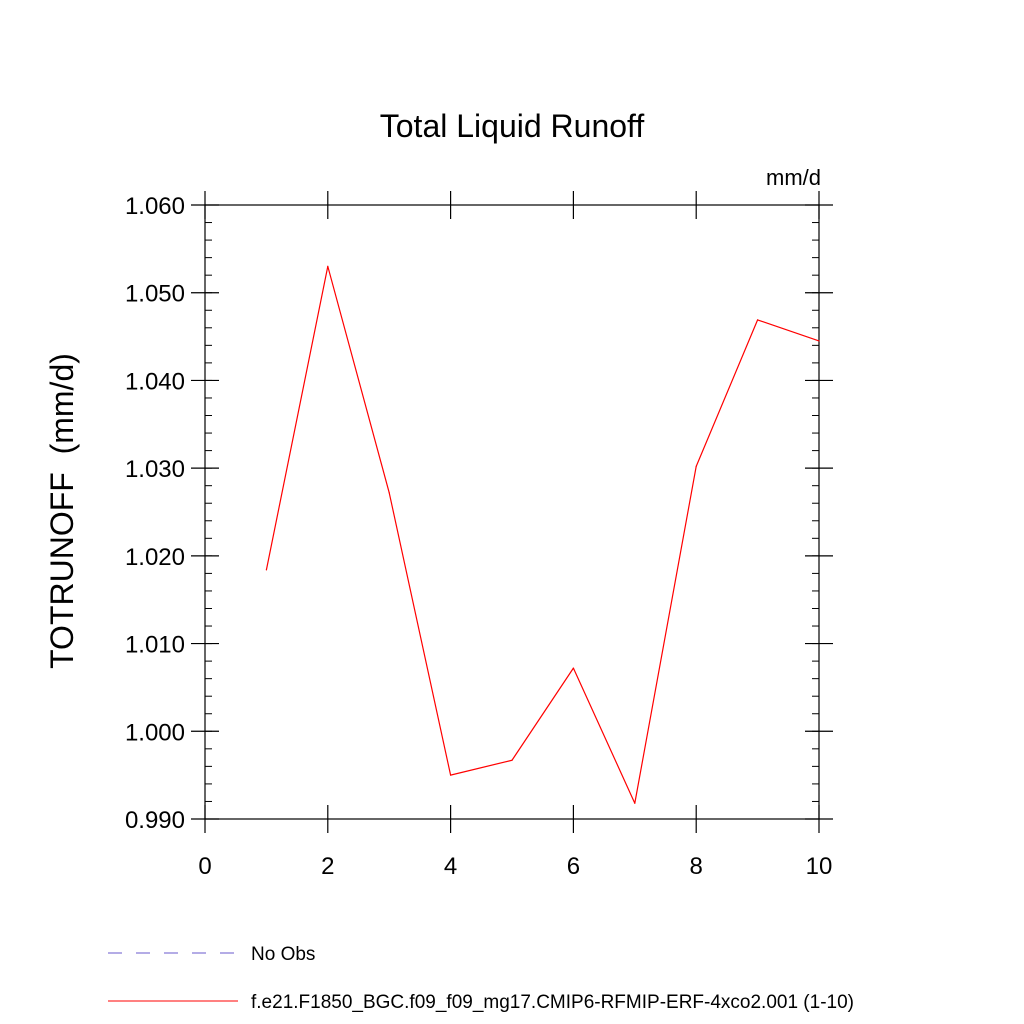 The height and width of the screenshot is (1024, 1024). I want to click on x-tick-label: 0, so click(204, 866).